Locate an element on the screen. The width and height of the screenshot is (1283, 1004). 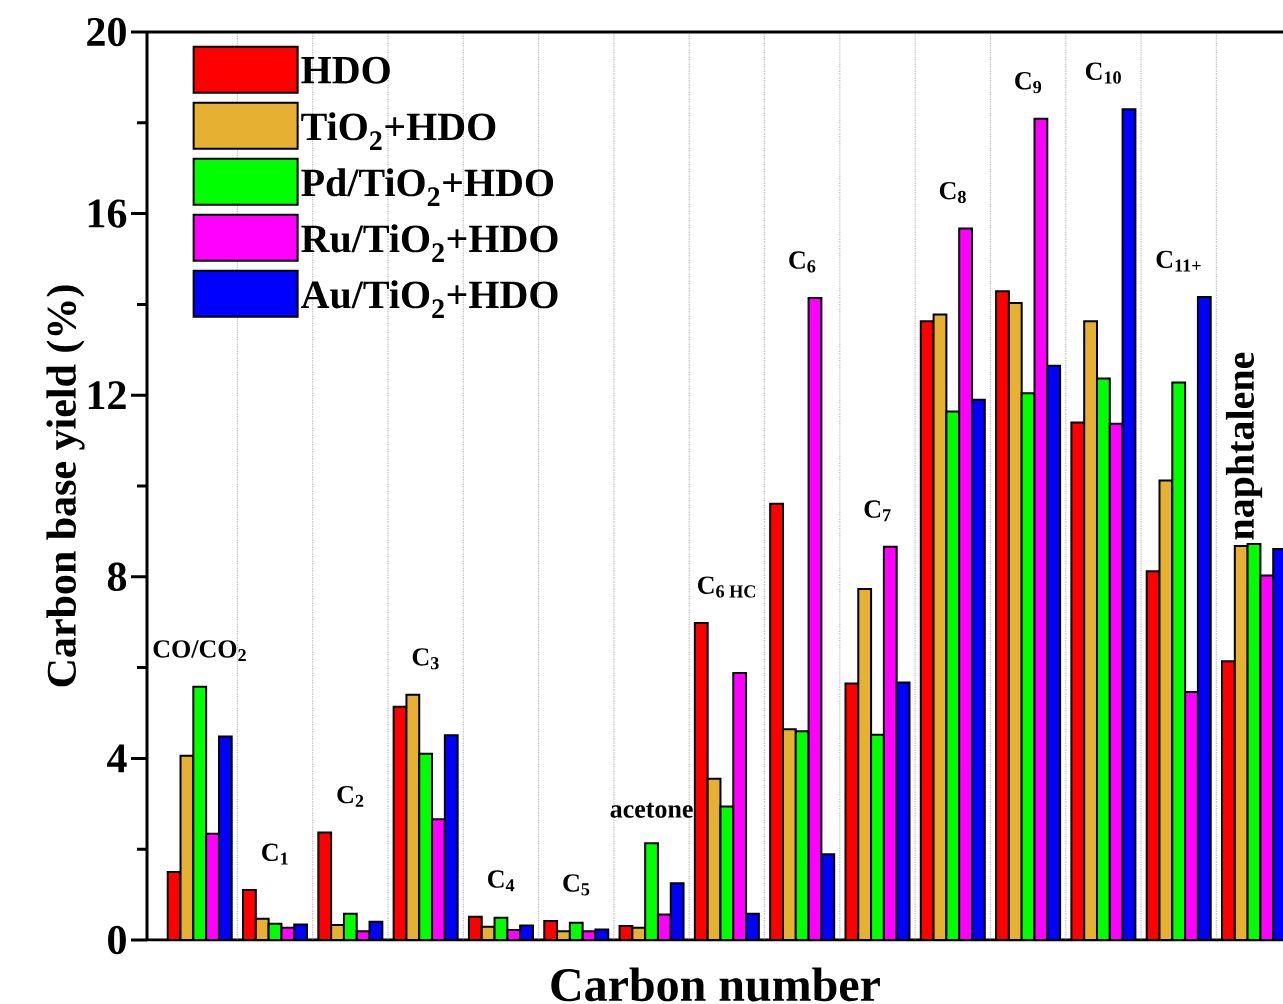
x-tick-label: C$_{9}$ is located at coordinates (1028, 83).